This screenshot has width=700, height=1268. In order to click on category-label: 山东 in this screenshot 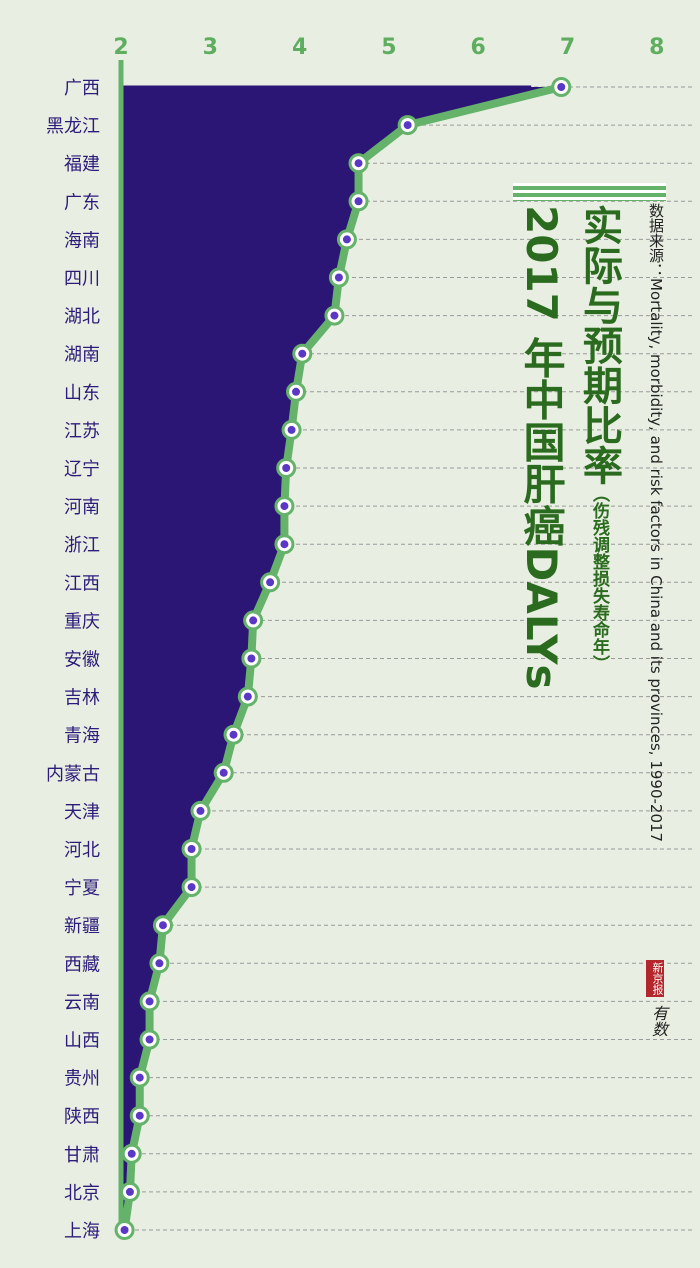, I will do `click(82, 393)`.